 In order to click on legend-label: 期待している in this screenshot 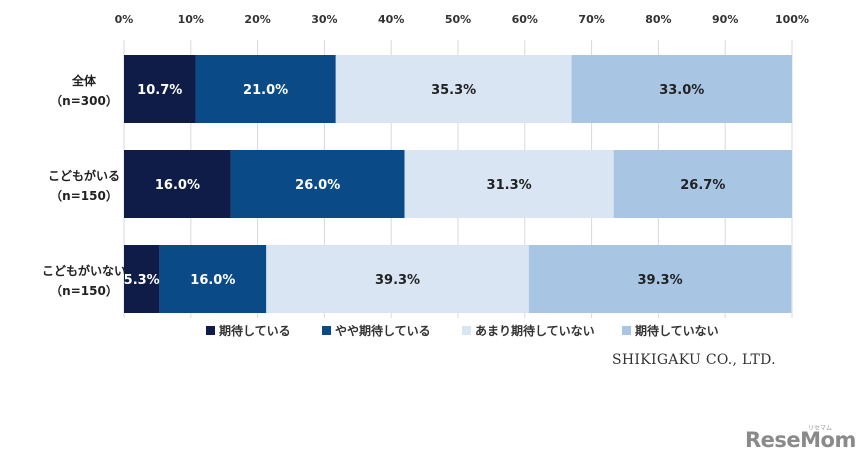, I will do `click(255, 330)`.